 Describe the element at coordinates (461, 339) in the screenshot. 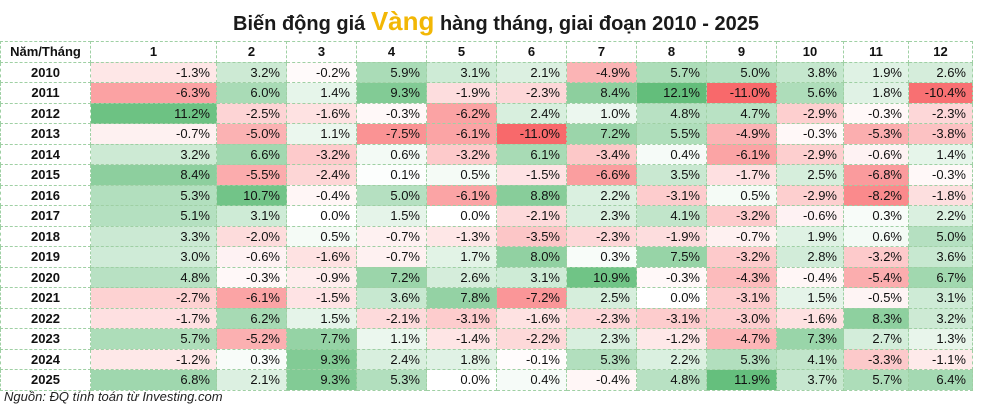

I see `heat-cell: -1.4%` at that location.